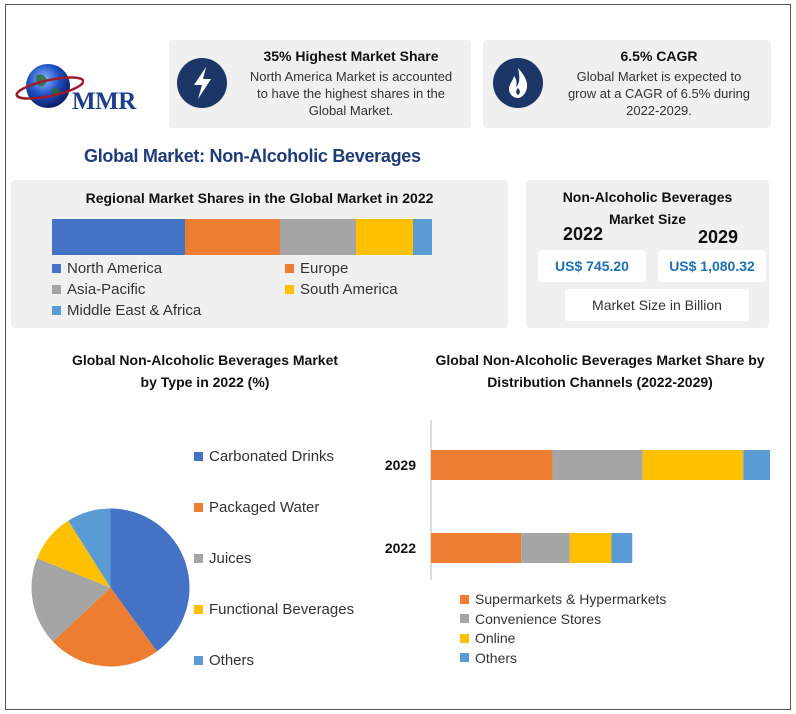 The width and height of the screenshot is (796, 714). I want to click on legend-asia-pacific: Asia-Pacific, so click(98, 289).